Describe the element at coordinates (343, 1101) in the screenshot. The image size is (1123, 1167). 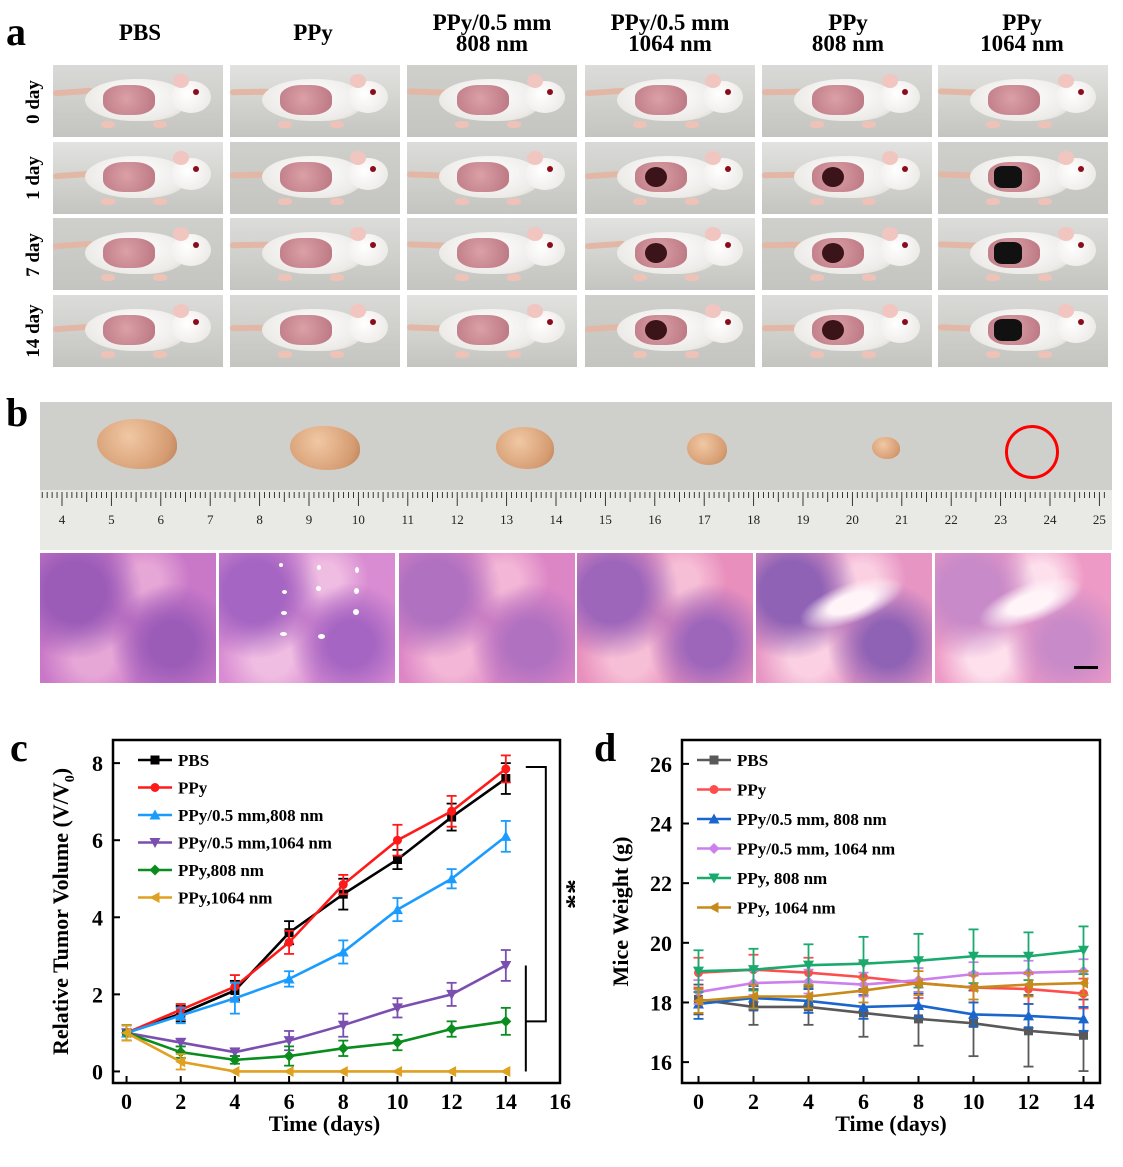
I see `x-tick-label: 8` at that location.